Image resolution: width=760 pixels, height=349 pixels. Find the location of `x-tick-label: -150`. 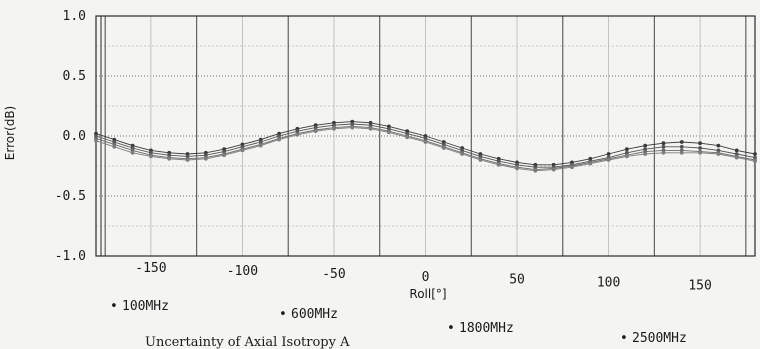

x-tick-label: -150 is located at coordinates (150, 268).